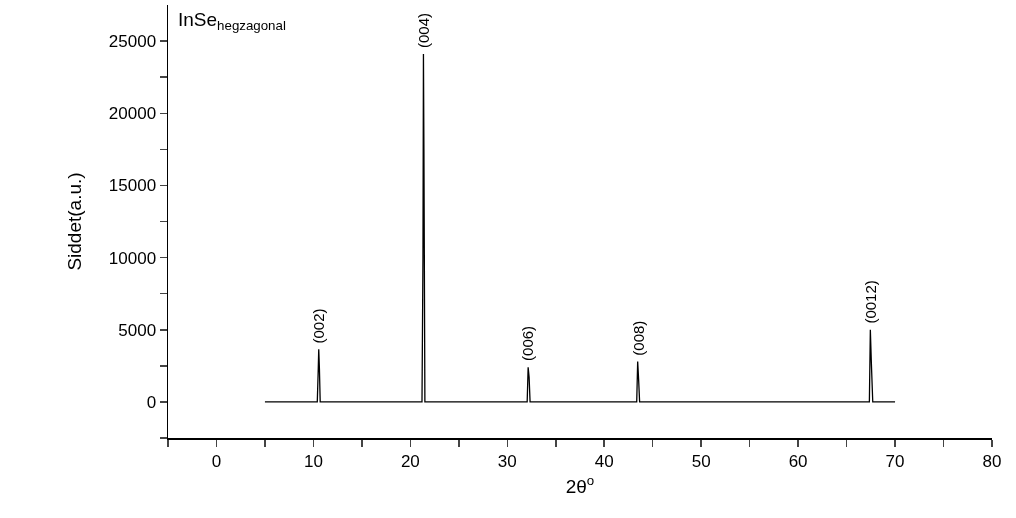  Describe the element at coordinates (638, 338) in the screenshot. I see `annotation: (008)` at that location.